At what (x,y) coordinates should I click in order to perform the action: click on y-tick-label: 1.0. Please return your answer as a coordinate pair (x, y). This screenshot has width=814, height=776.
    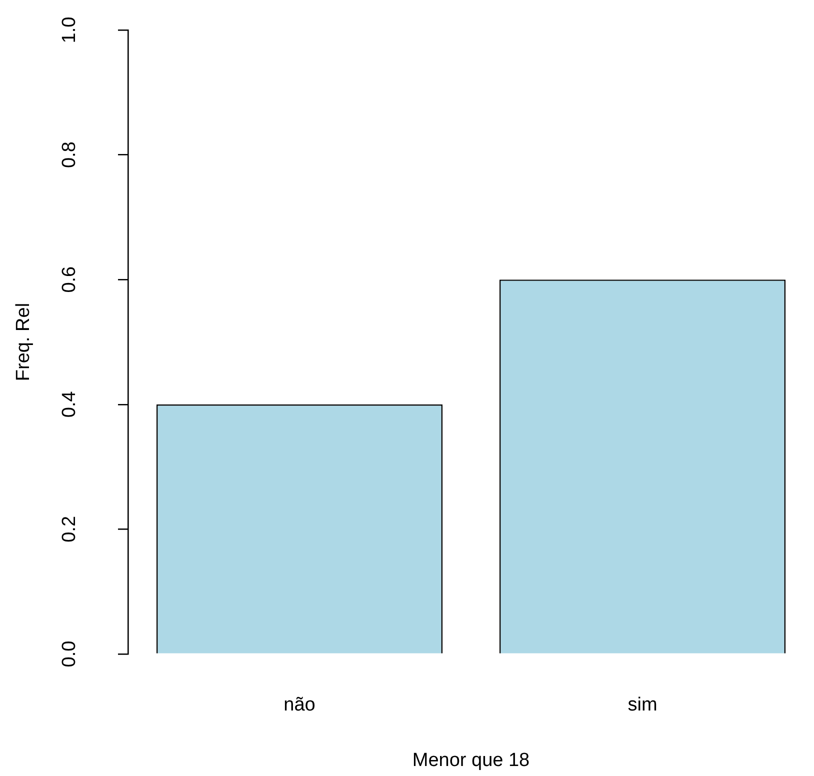
    Looking at the image, I should click on (69, 30).